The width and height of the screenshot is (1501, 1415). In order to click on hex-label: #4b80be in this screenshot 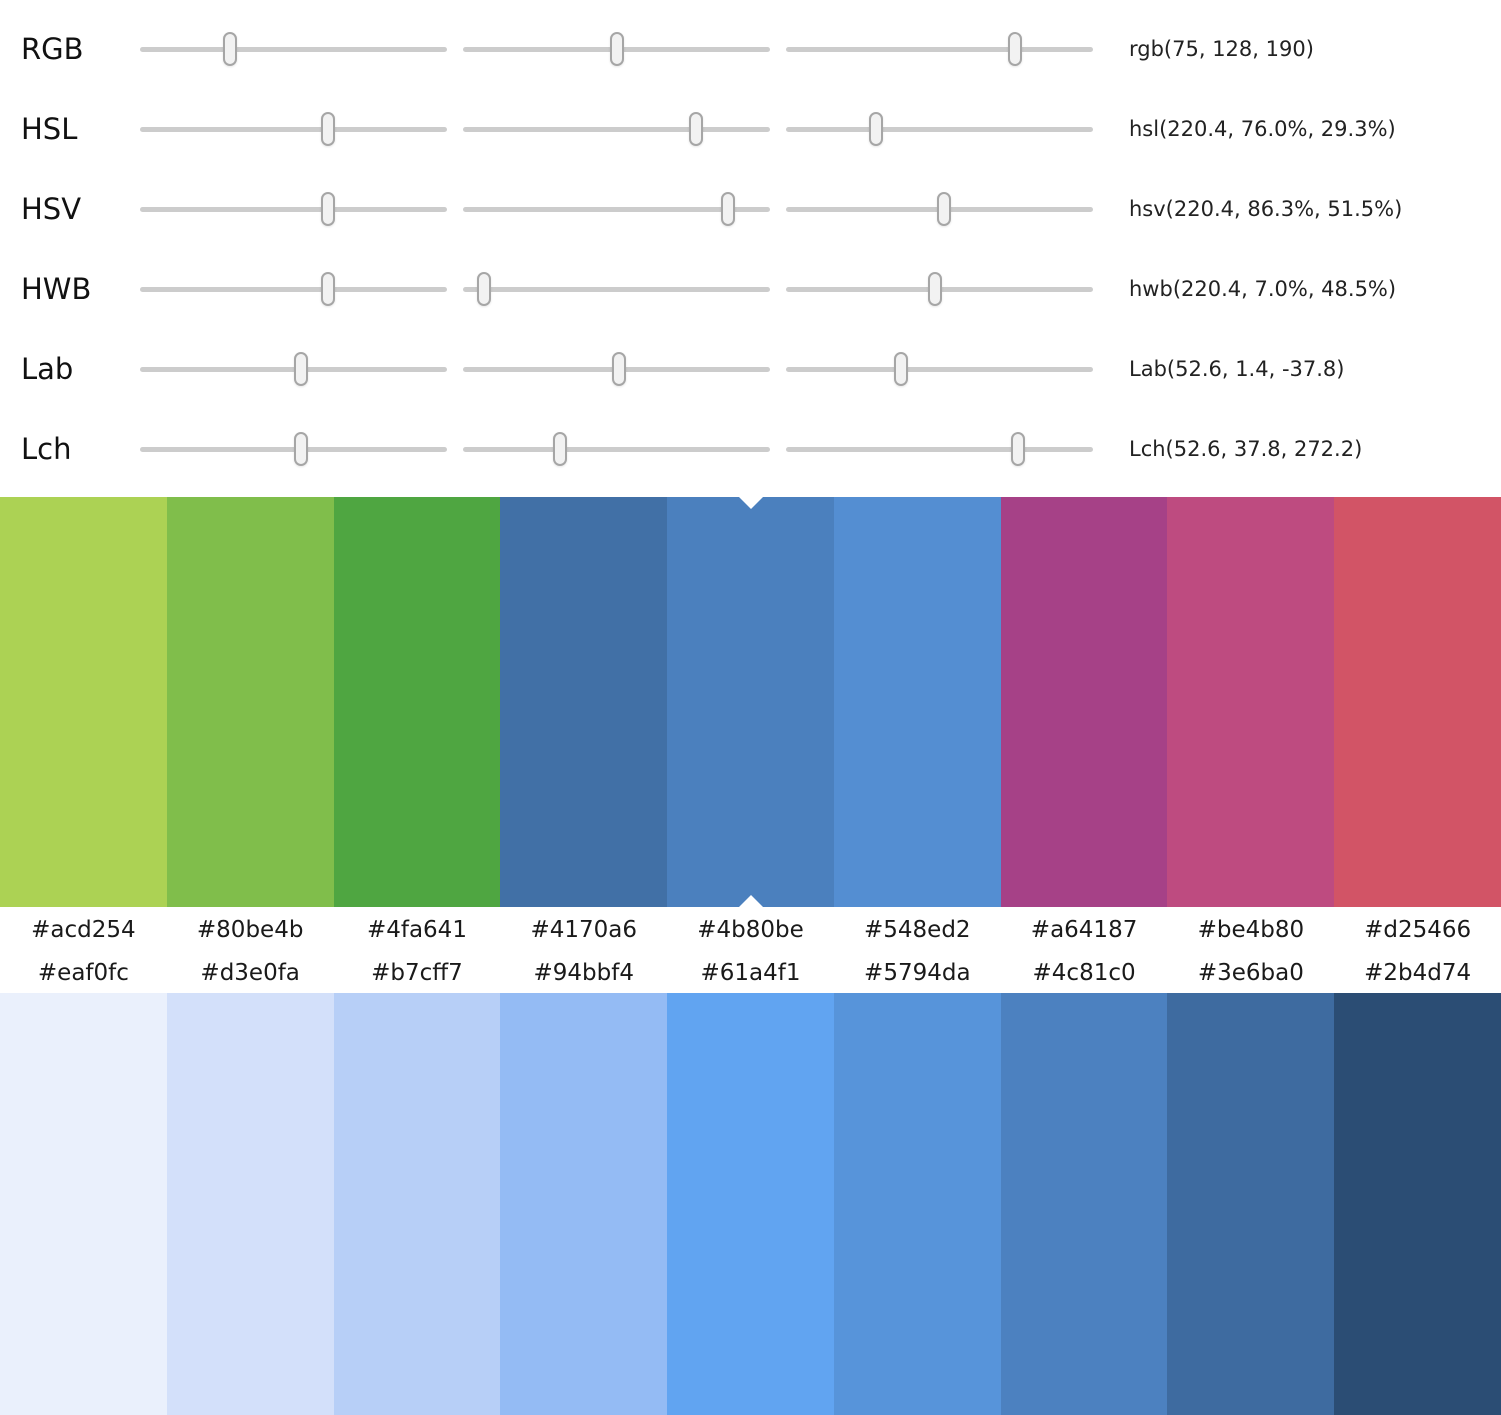, I will do `click(750, 929)`.